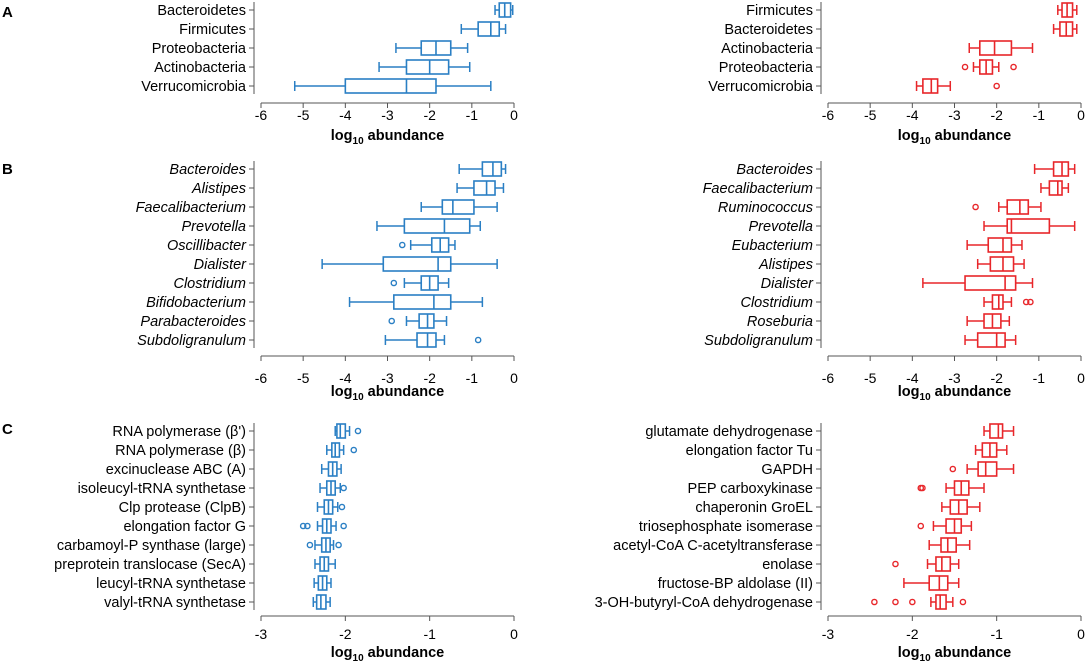 This screenshot has height=666, width=1089. What do you see at coordinates (785, 265) in the screenshot?
I see `category-label: Alistipes` at bounding box center [785, 265].